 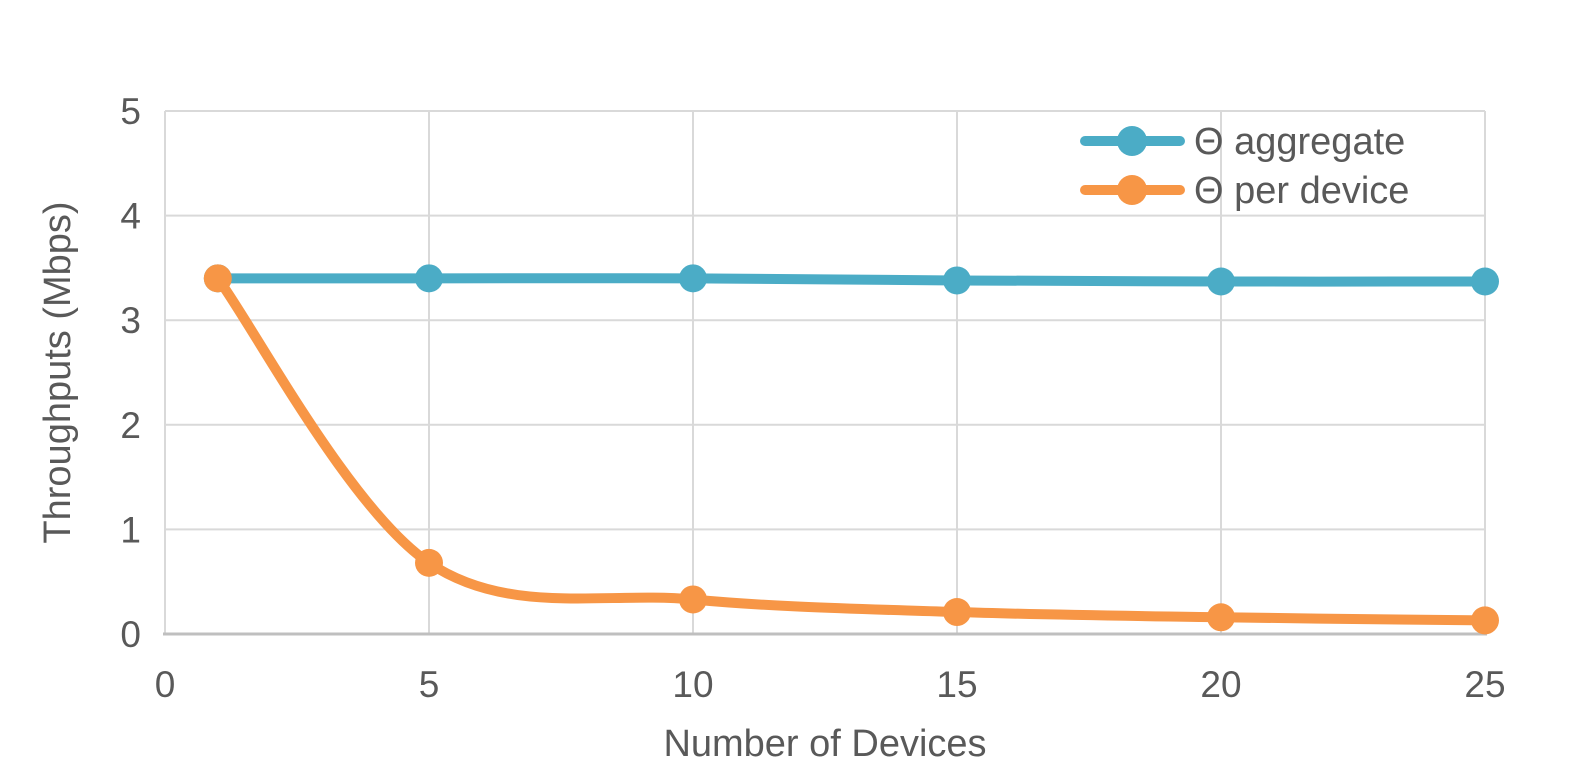 I want to click on y-tick-label: 4, so click(x=130, y=216).